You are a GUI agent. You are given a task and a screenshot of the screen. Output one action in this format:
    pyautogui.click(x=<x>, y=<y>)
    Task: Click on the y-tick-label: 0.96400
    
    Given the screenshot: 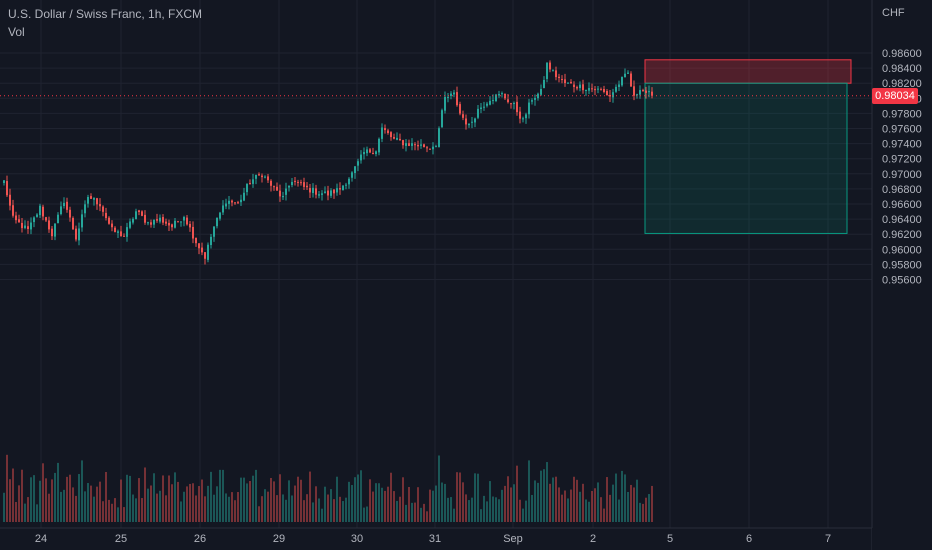 What is the action you would take?
    pyautogui.click(x=902, y=220)
    